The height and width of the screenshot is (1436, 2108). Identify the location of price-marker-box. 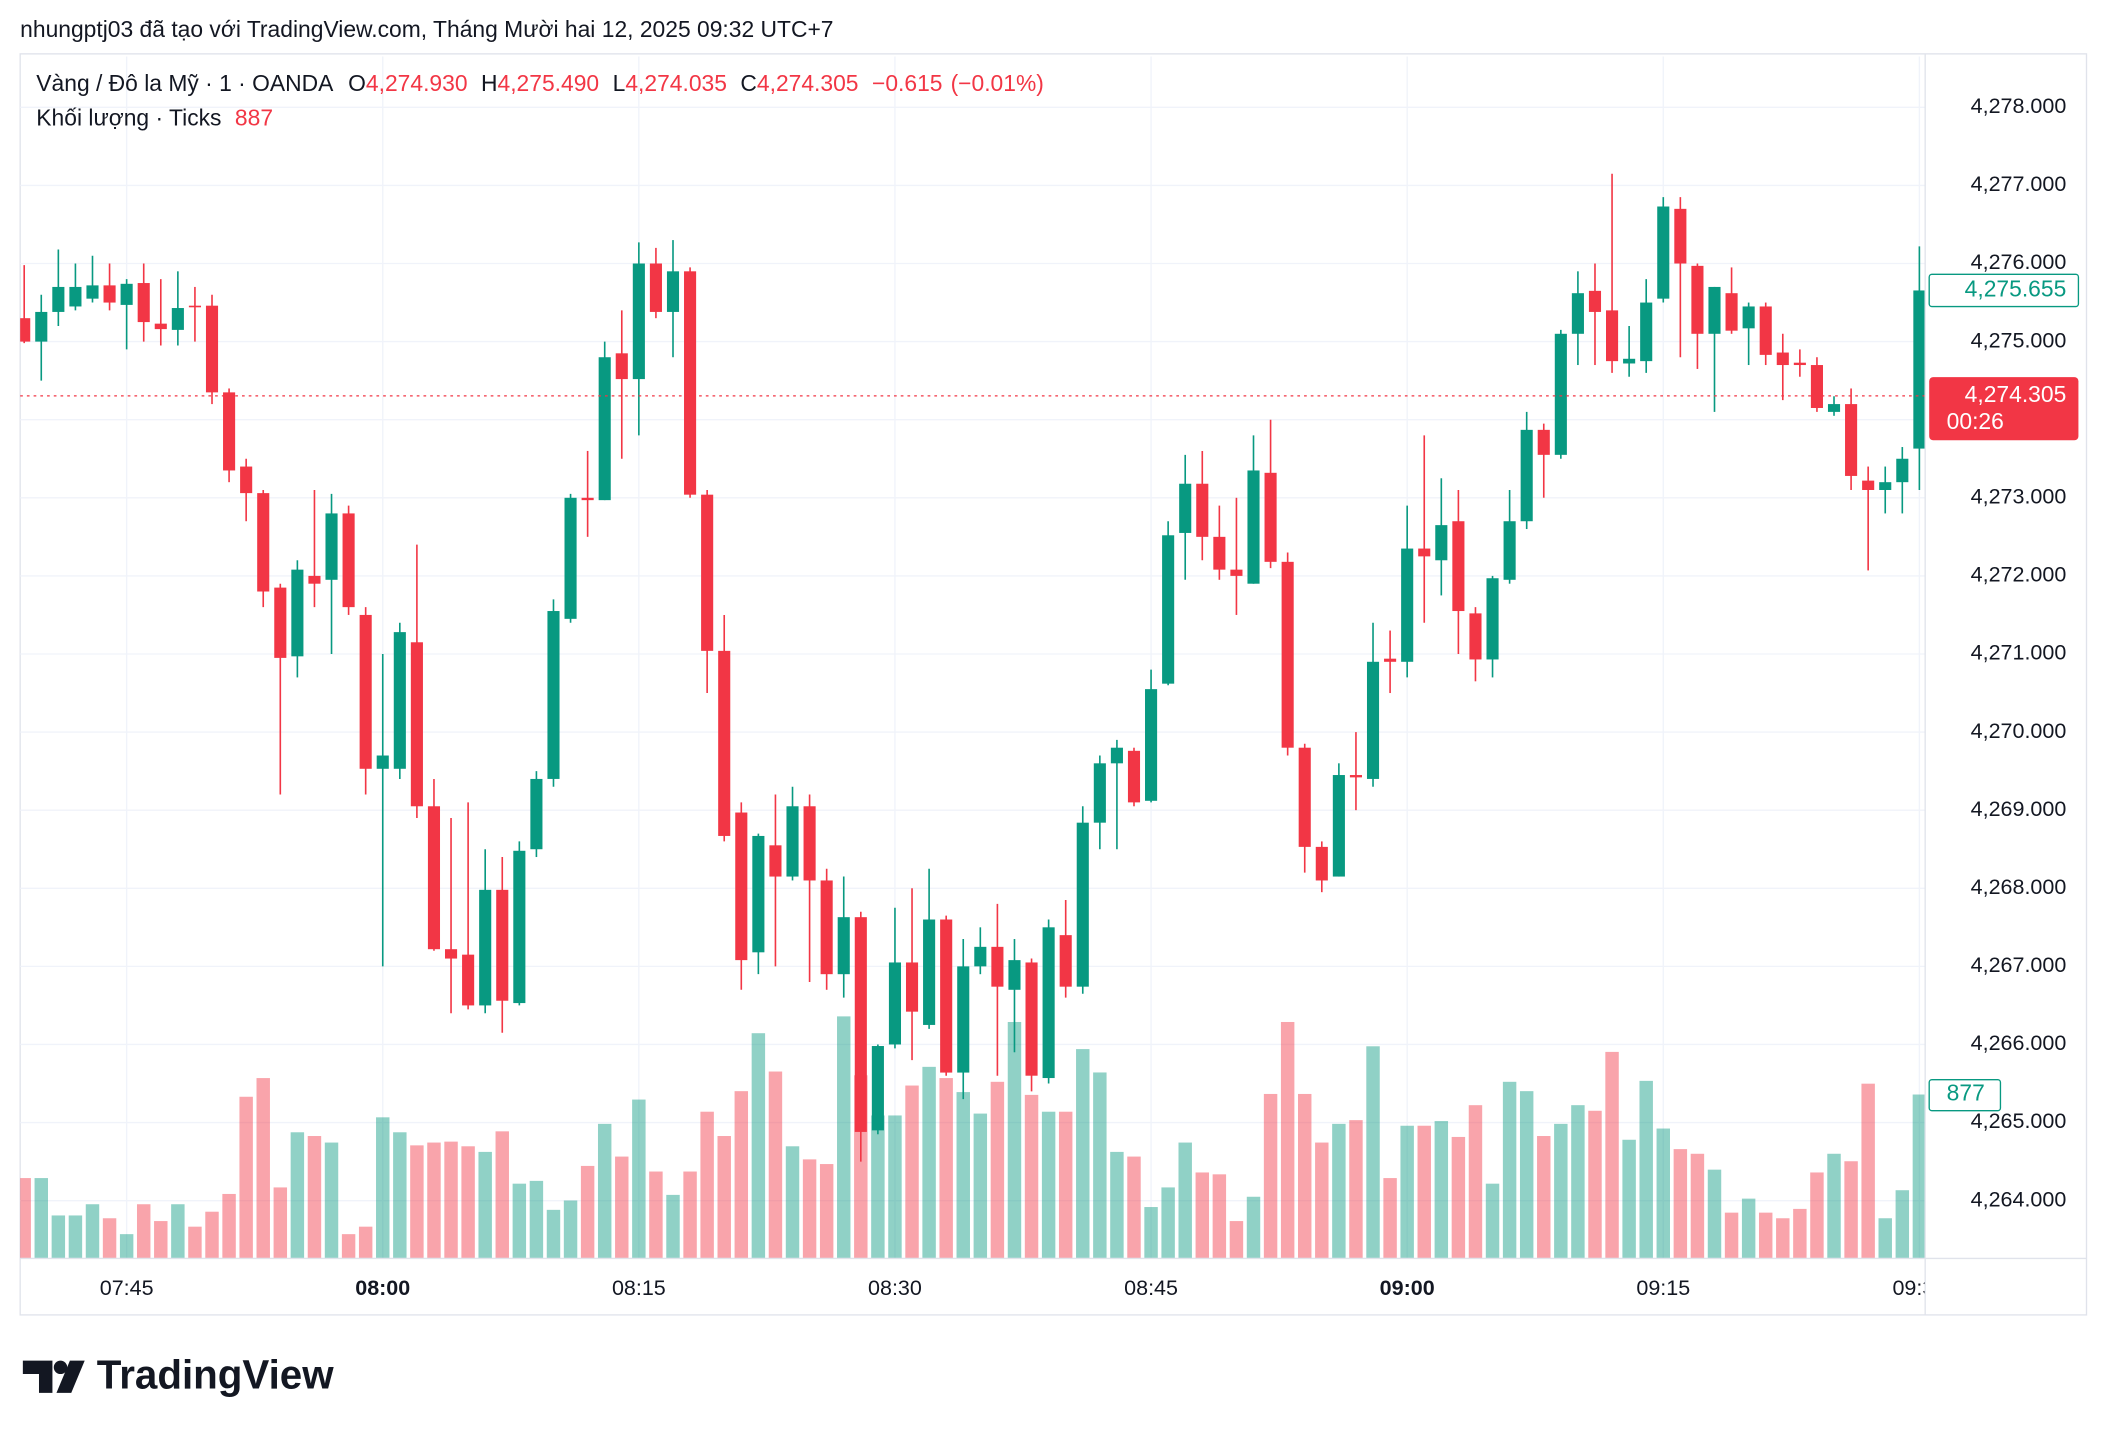
(2004, 290).